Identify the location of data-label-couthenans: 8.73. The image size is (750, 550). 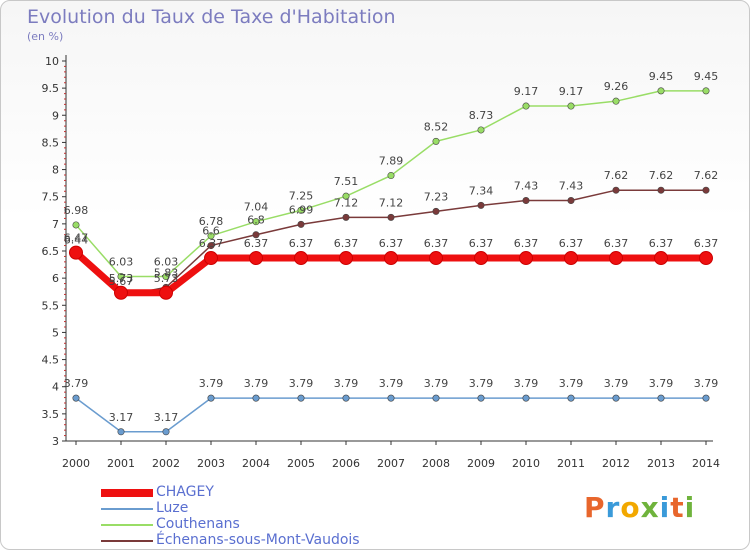
(481, 115).